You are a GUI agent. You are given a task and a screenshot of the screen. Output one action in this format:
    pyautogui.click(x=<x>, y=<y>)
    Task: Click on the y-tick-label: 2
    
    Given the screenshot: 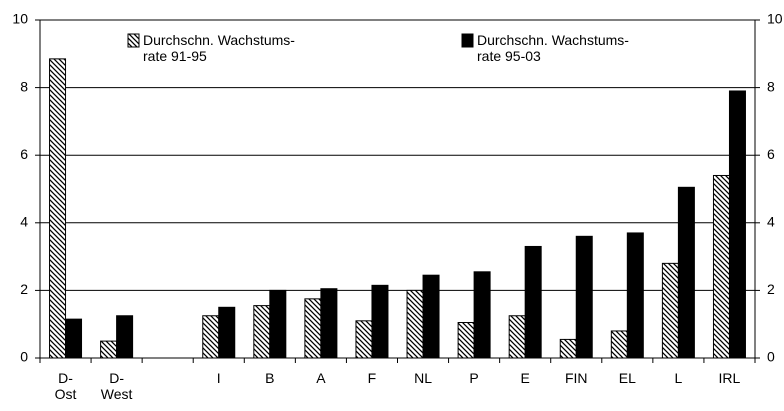 What is the action you would take?
    pyautogui.click(x=24, y=289)
    